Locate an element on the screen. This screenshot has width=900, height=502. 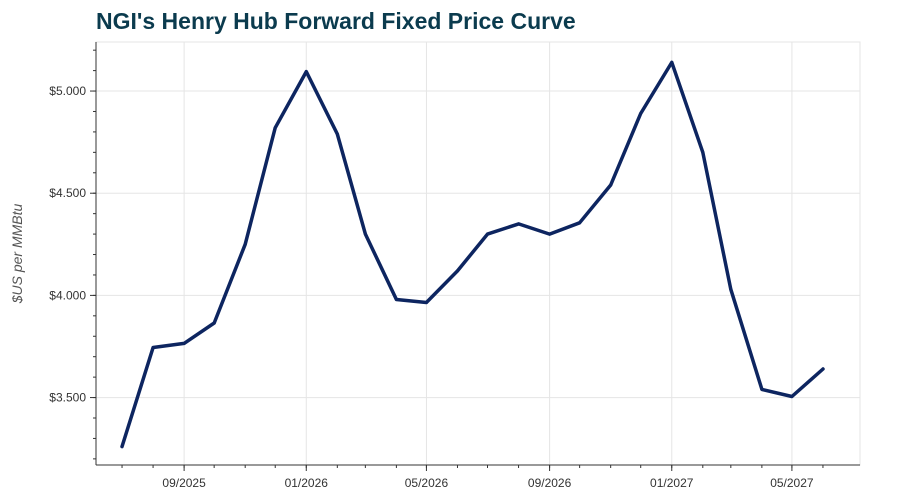
y-tick-label: $4.000 is located at coordinates (67, 295).